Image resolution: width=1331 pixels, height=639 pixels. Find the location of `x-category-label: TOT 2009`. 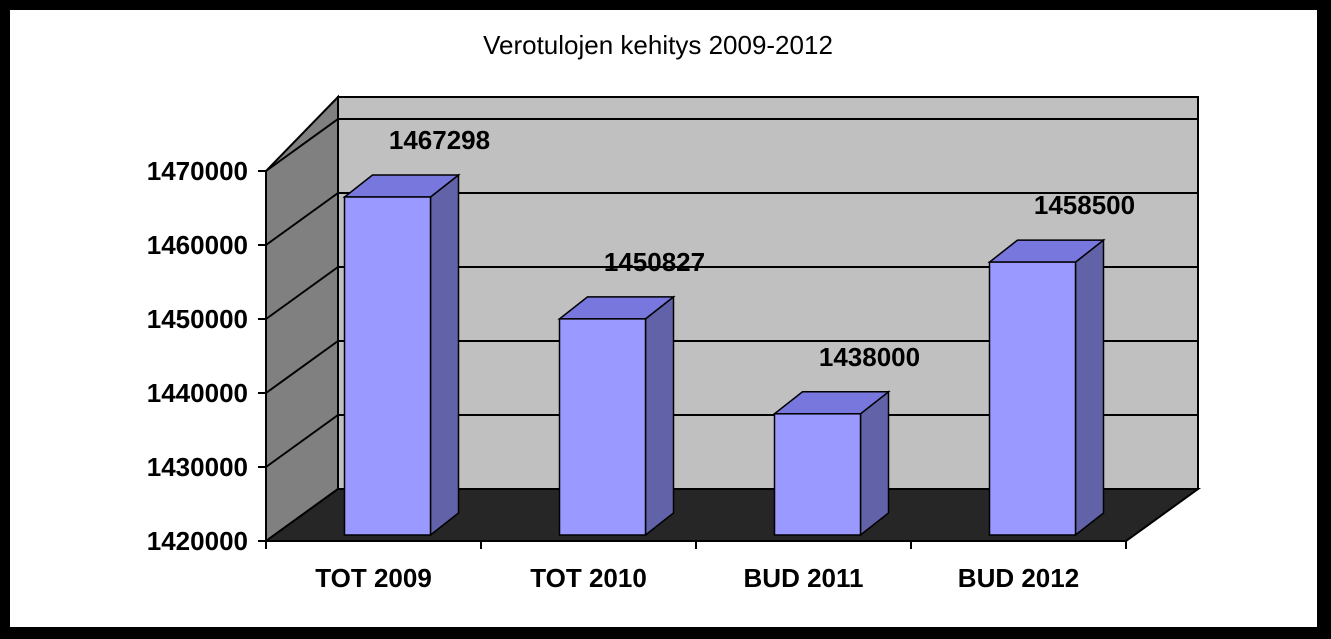

x-category-label: TOT 2009 is located at coordinates (373, 578).